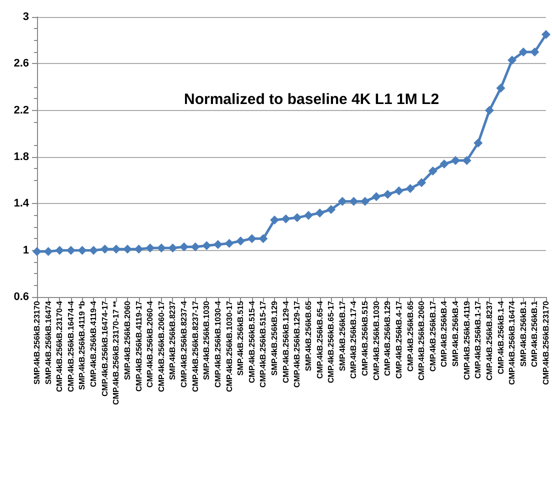 The image size is (552, 485). What do you see at coordinates (48, 342) in the screenshot?
I see `x-tick-label: SMP.4kB.256kB.16474` at bounding box center [48, 342].